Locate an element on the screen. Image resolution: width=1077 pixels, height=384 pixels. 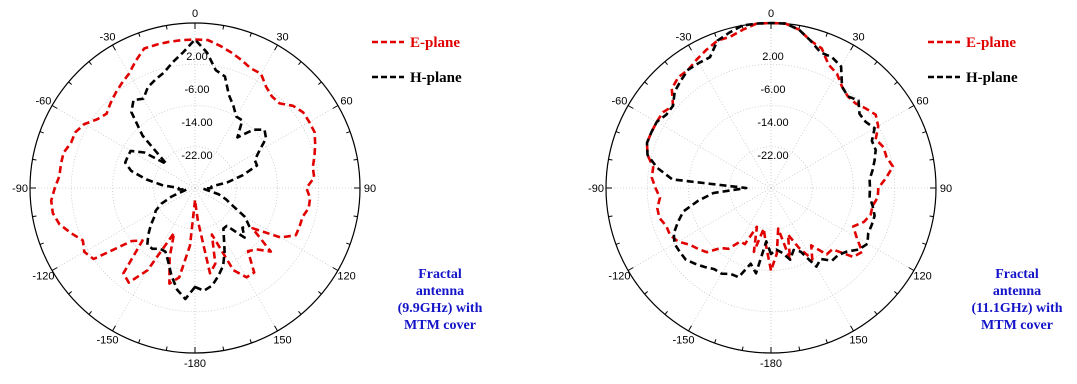
caption-line: (11.1GHz) with is located at coordinates (1017, 308).